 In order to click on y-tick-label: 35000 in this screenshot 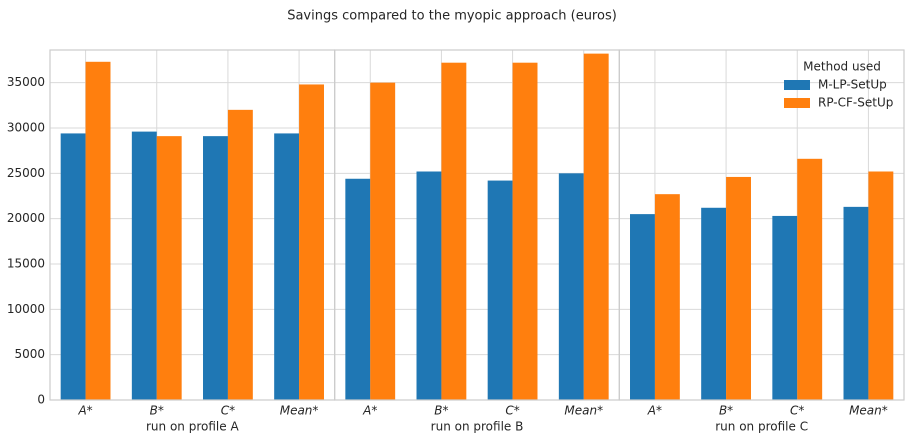, I will do `click(26, 82)`.